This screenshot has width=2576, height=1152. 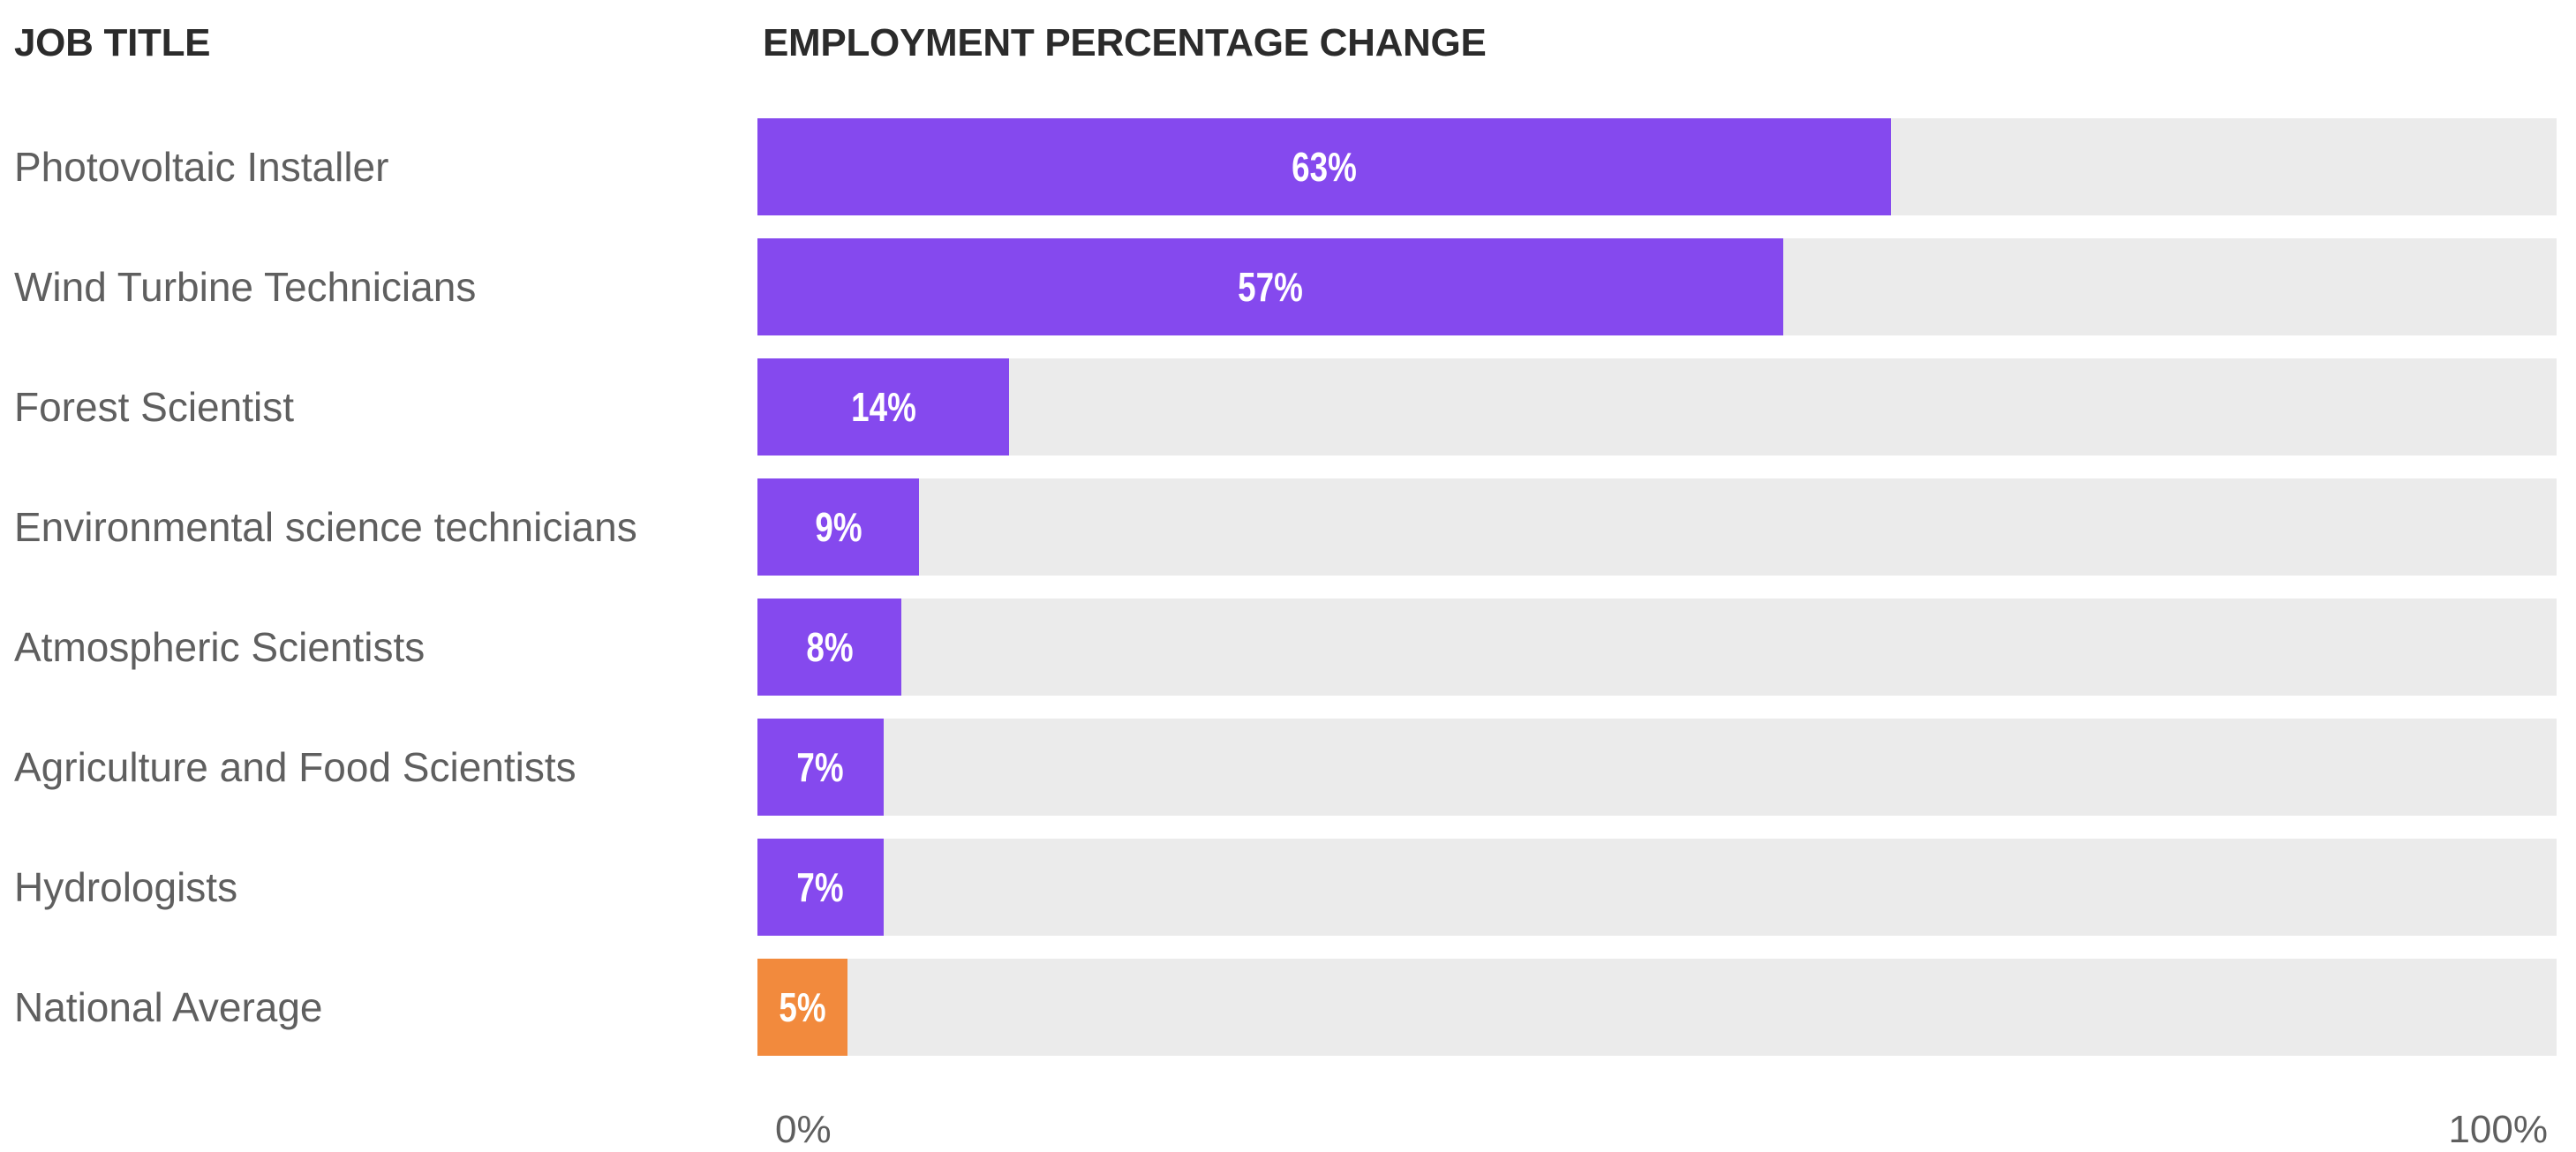 I want to click on employment-change-header: EMPLOYMENT PERCENTAGE CHANGE, so click(x=1125, y=42).